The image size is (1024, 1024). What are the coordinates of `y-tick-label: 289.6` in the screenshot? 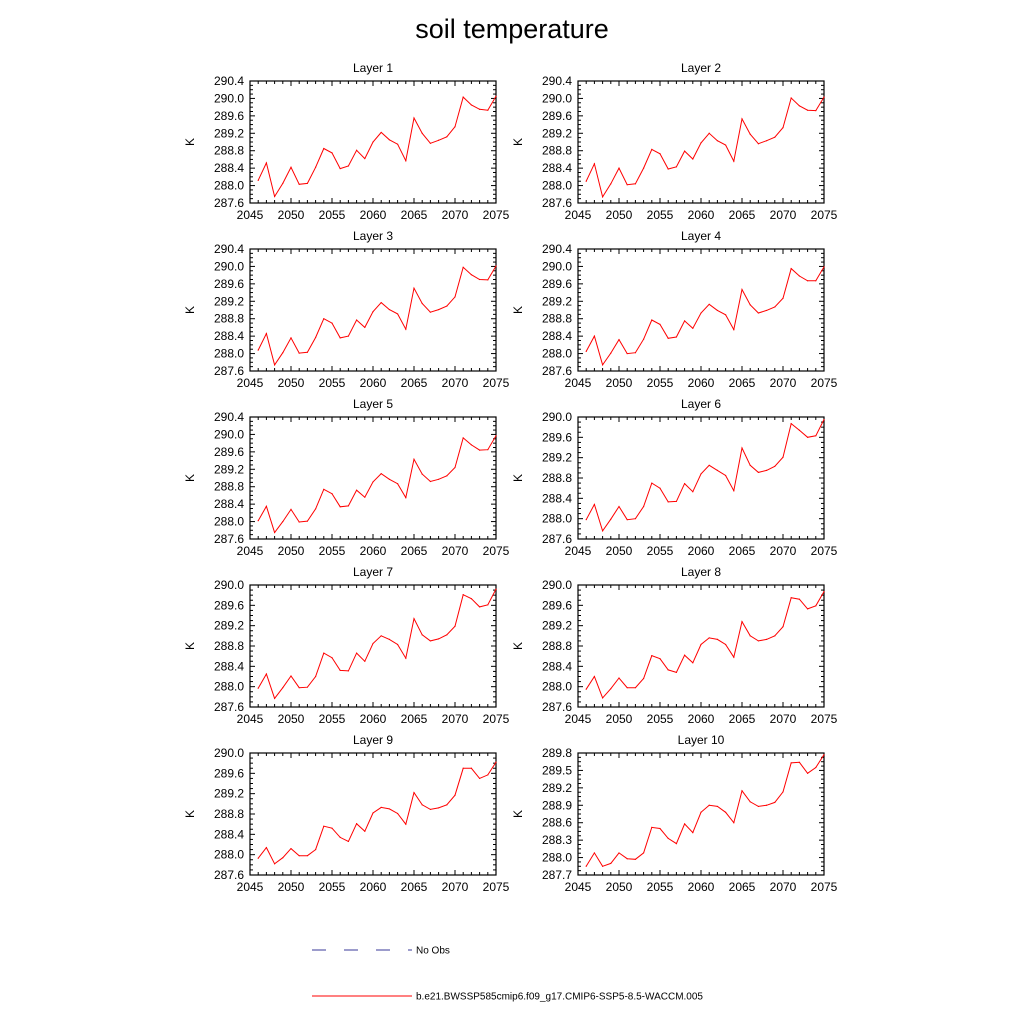 It's located at (229, 605).